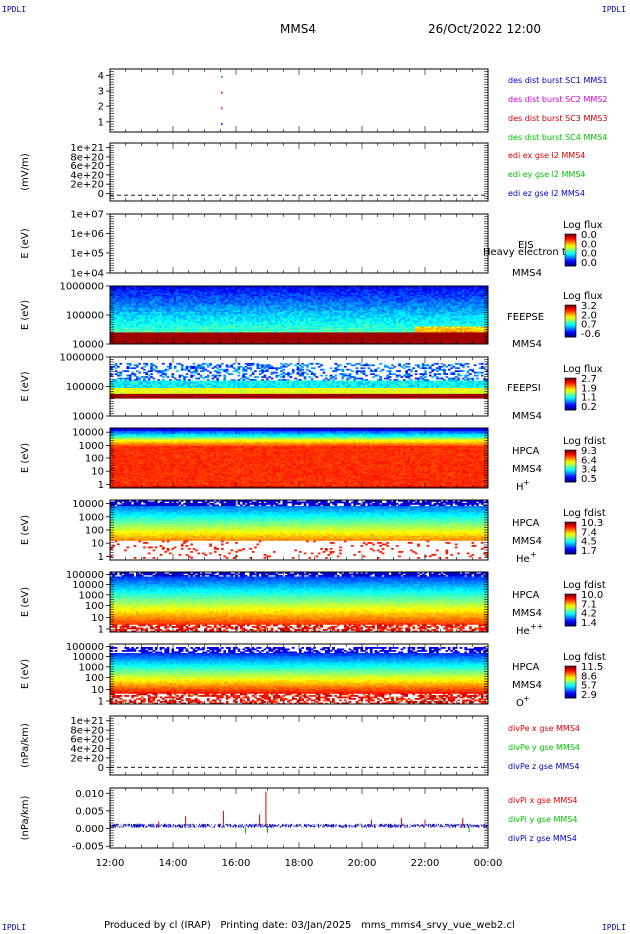 The width and height of the screenshot is (630, 934). I want to click on eis-colorbar-cell, so click(570, 255).